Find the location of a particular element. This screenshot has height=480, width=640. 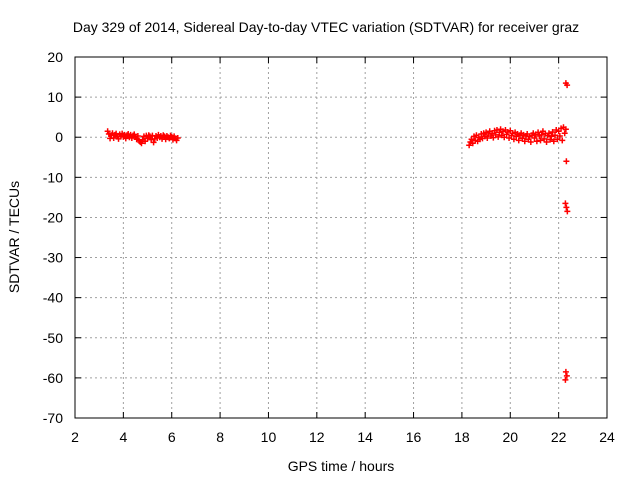

y-axis-label: SDTVAR / TECUs is located at coordinates (14, 237).